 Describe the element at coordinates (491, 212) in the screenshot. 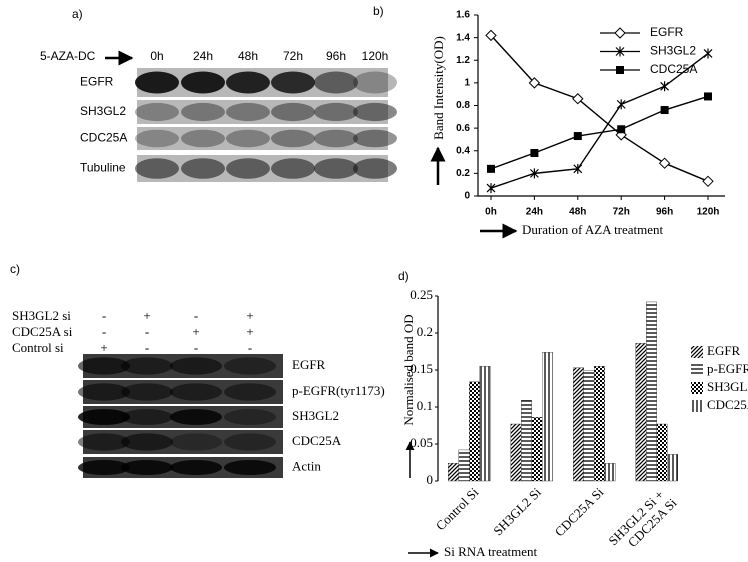

I see `x-tick-label: 0h` at that location.